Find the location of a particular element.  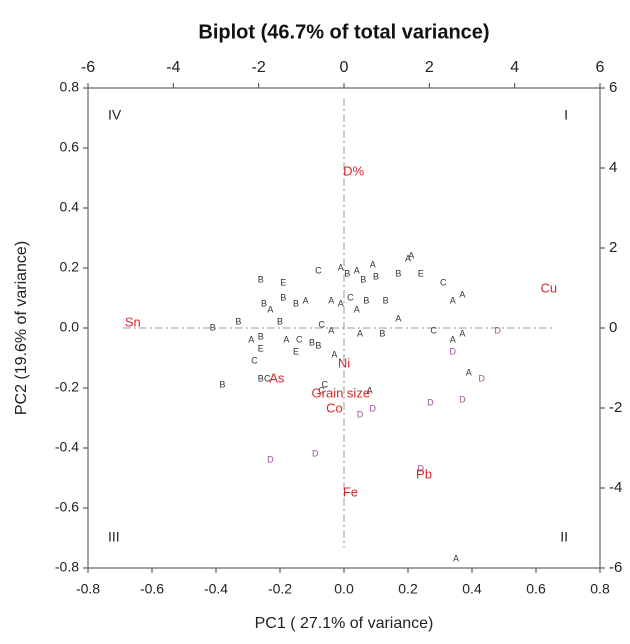

x-axis-label: PC1 ( 27.1% of variance) is located at coordinates (344, 623).